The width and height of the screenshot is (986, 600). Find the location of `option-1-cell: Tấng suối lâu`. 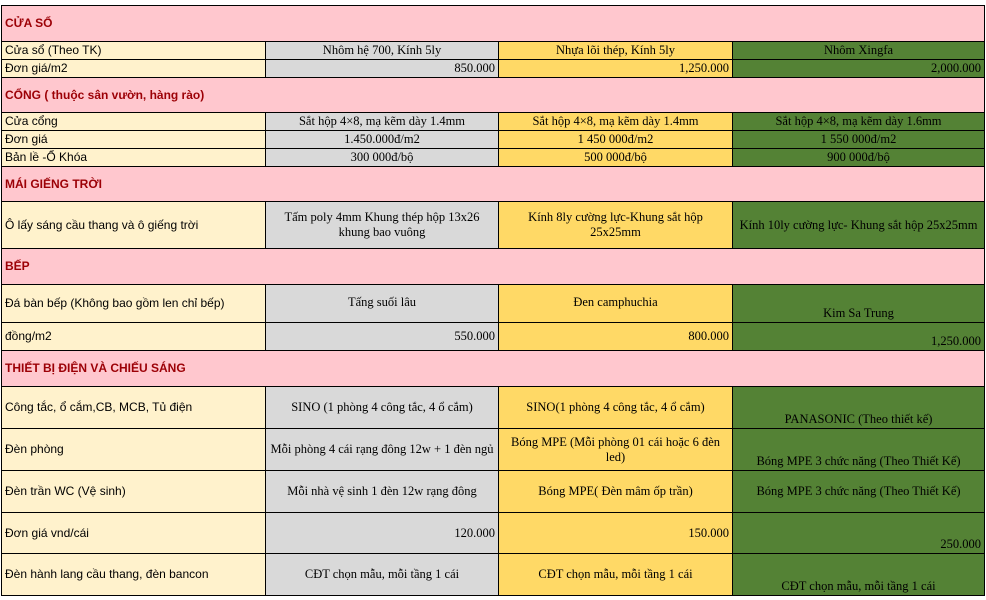

option-1-cell: Tấng suối lâu is located at coordinates (382, 303).